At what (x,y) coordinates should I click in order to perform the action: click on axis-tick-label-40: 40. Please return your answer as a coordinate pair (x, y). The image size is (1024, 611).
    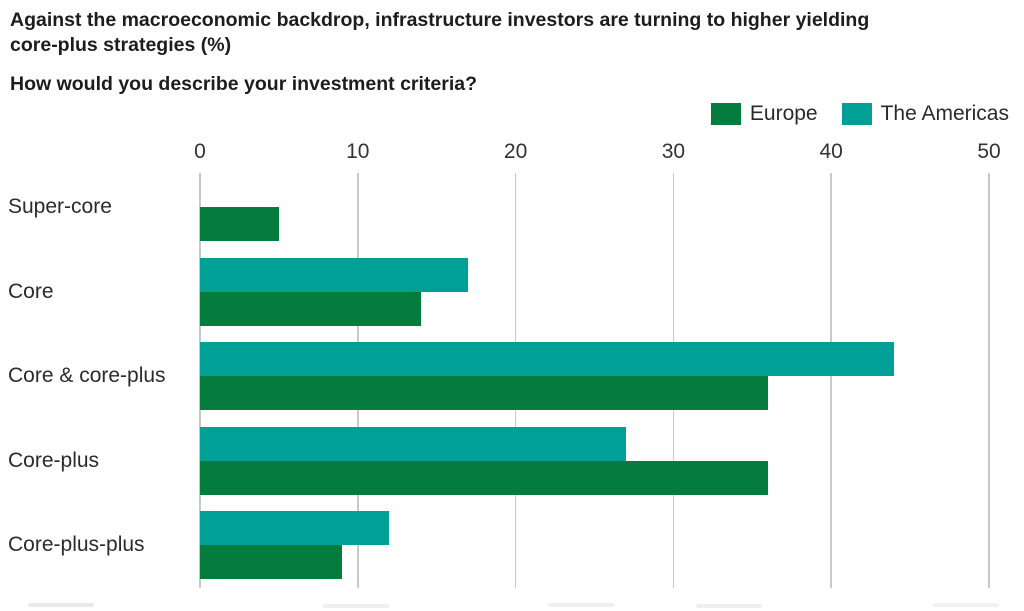
    Looking at the image, I should click on (831, 151).